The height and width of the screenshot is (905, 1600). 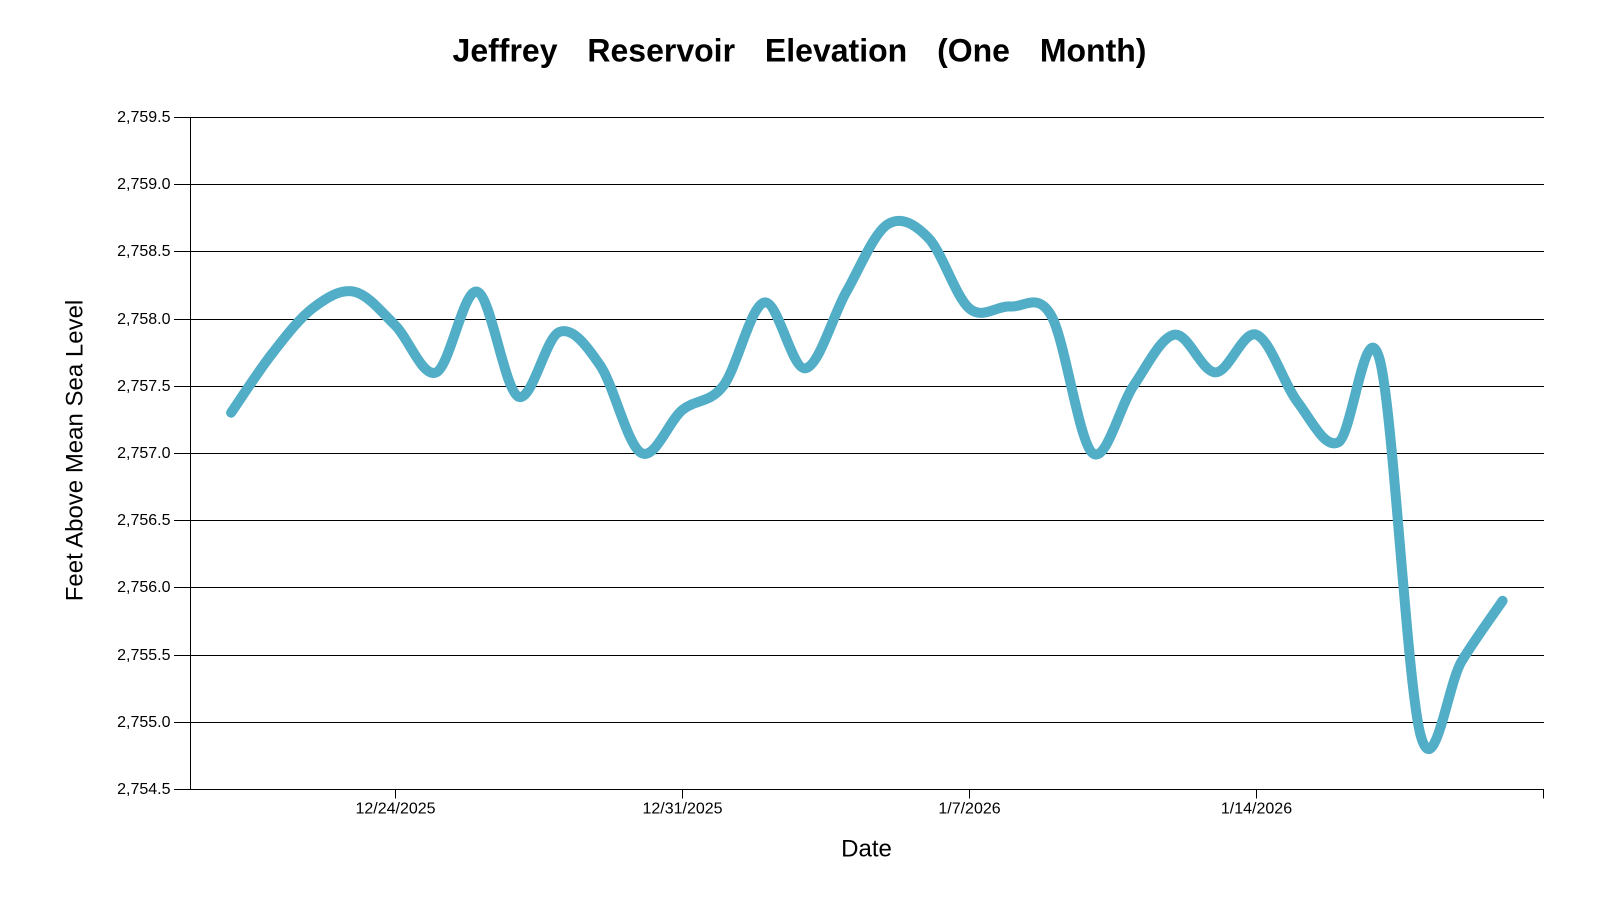 What do you see at coordinates (75, 451) in the screenshot?
I see `svg-text: Feet Above Mean Sea Level` at bounding box center [75, 451].